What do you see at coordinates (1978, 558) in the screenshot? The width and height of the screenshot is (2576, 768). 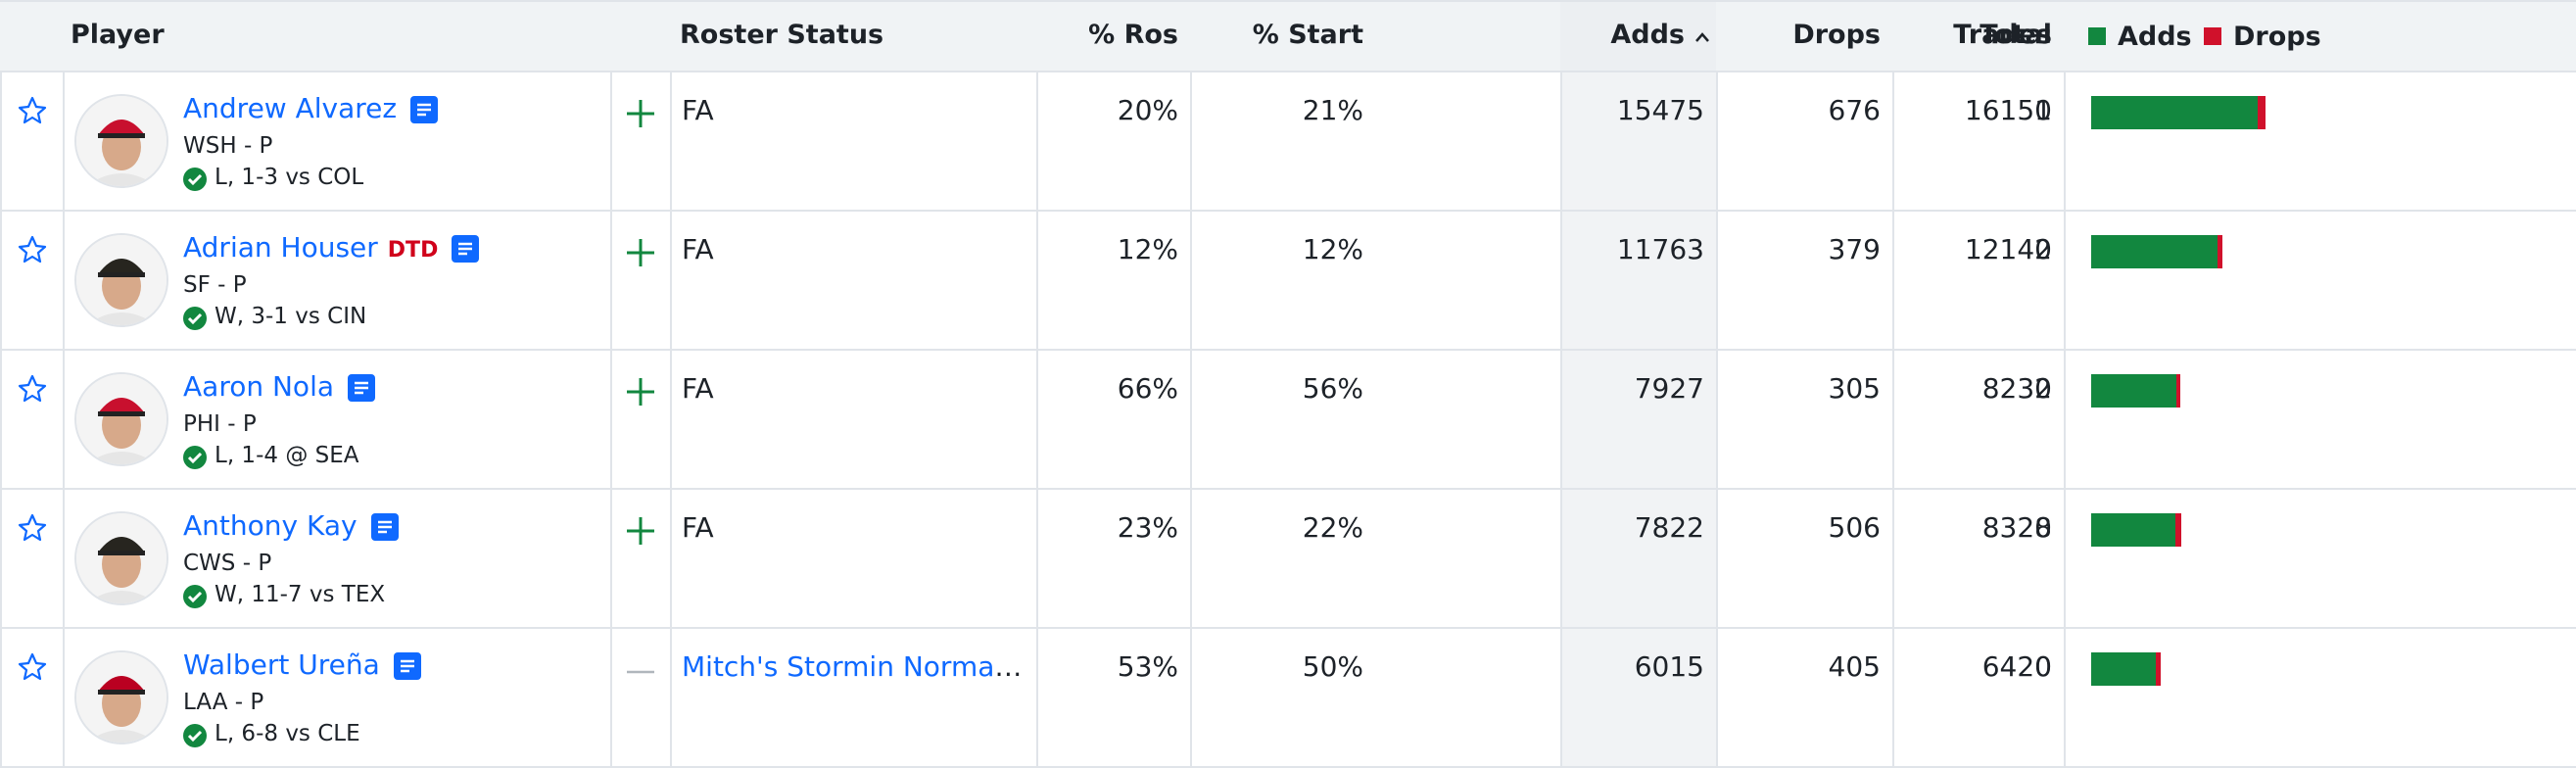 I see `total: 8328` at bounding box center [1978, 558].